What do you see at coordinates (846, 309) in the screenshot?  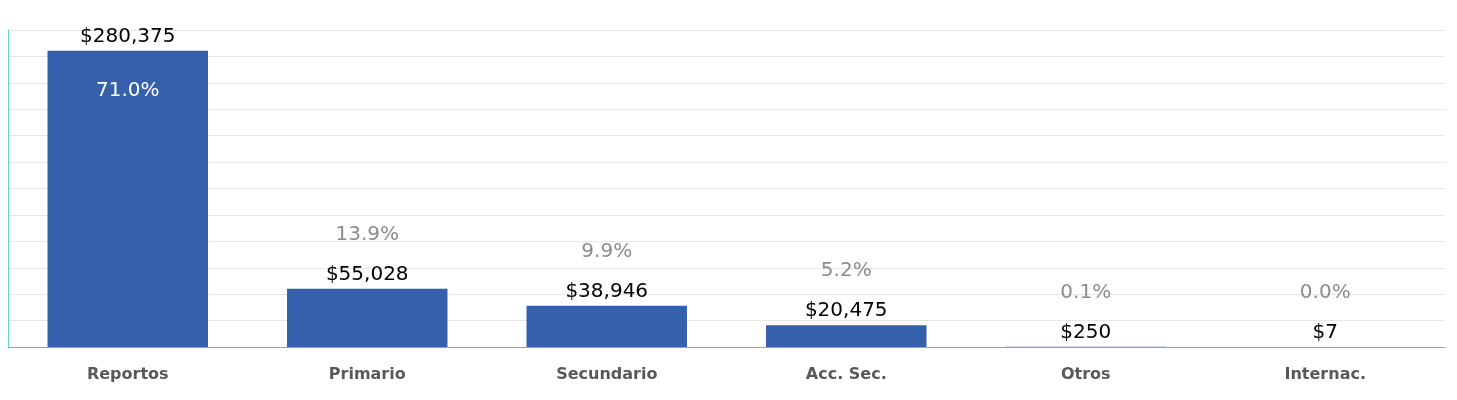 I see `data-label: $20,475` at bounding box center [846, 309].